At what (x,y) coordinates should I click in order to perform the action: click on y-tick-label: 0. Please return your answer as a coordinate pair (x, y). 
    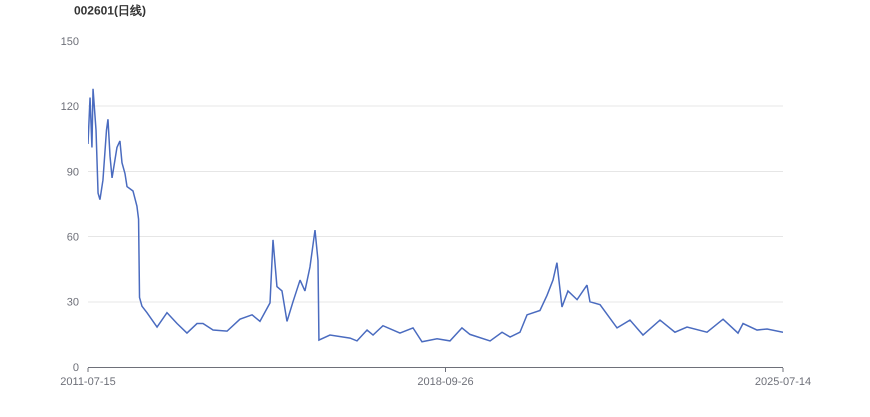
    Looking at the image, I should click on (75, 368).